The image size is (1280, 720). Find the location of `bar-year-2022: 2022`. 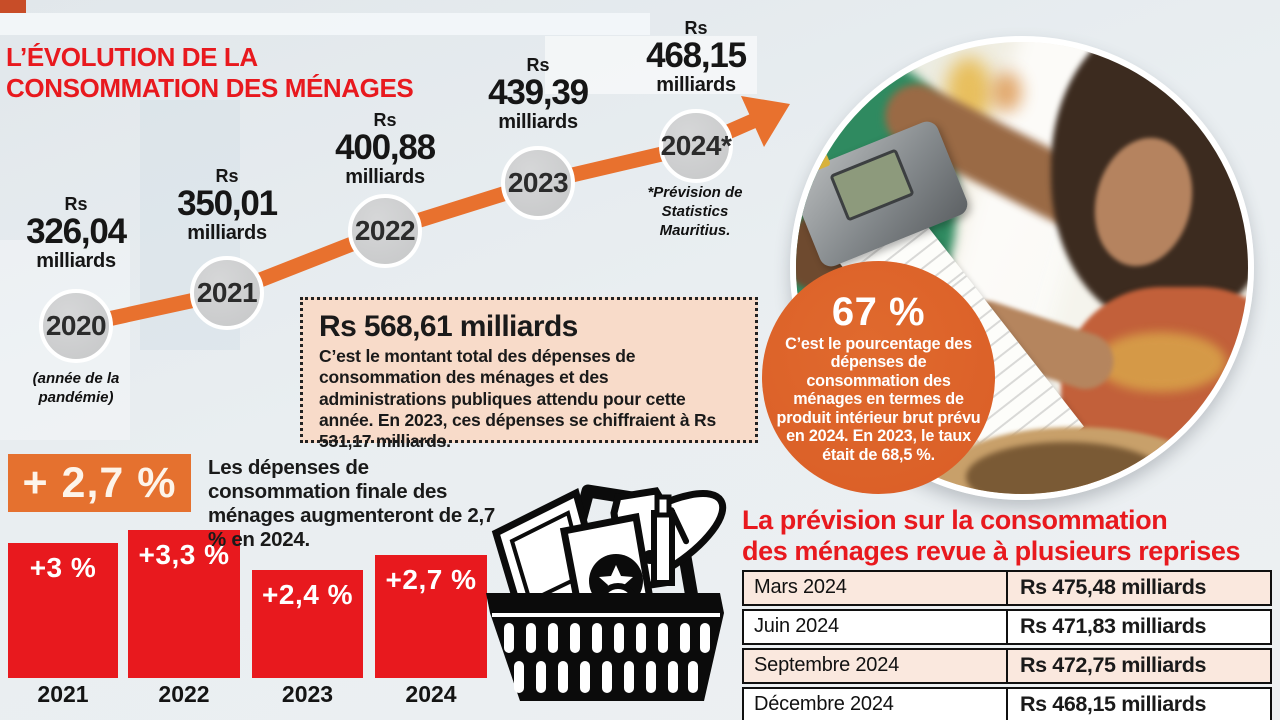

bar-year-2022: 2022 is located at coordinates (184, 694).